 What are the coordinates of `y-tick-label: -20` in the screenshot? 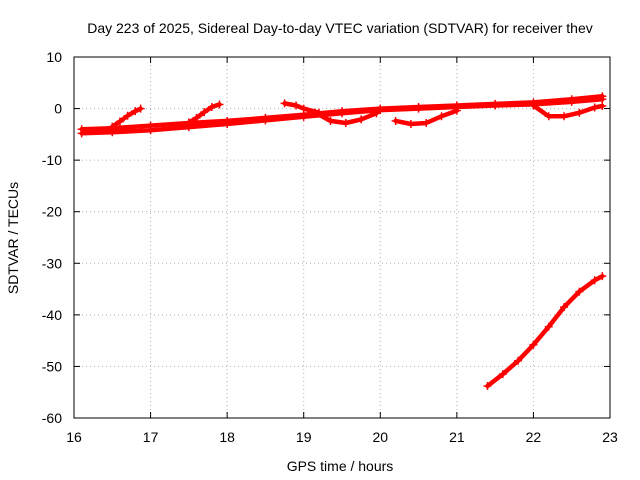 It's located at (52, 212).